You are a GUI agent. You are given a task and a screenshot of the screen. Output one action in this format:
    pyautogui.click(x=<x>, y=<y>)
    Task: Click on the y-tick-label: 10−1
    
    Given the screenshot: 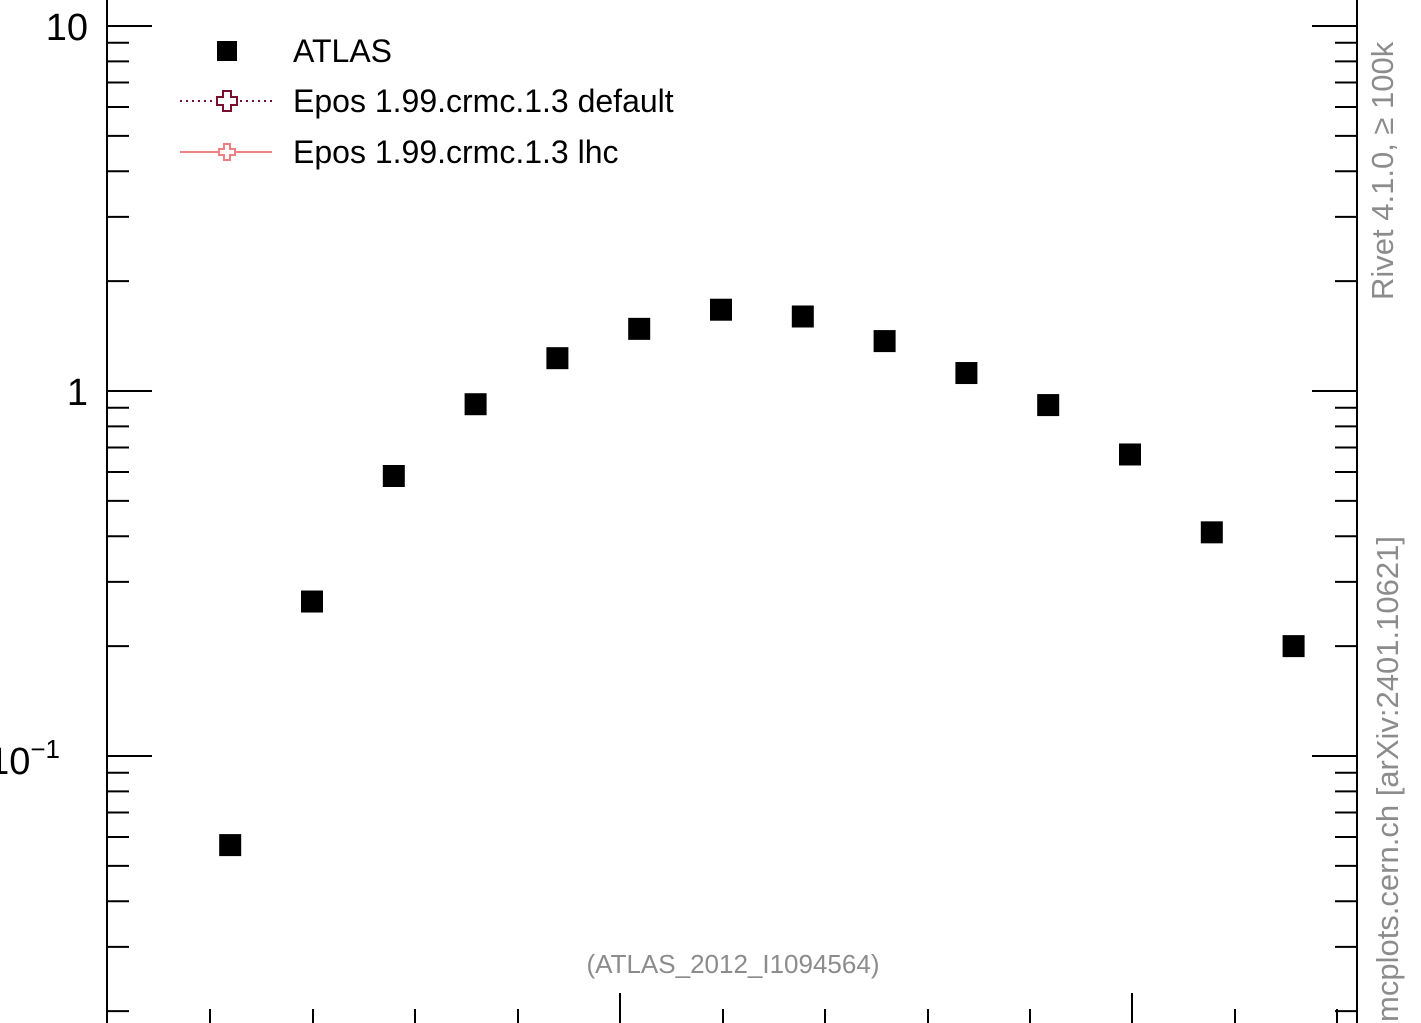 What is the action you would take?
    pyautogui.click(x=30, y=758)
    